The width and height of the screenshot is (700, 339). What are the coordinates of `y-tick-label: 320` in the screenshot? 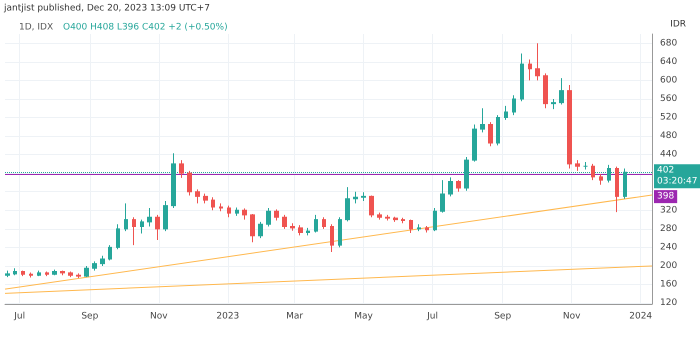 It's located at (669, 210).